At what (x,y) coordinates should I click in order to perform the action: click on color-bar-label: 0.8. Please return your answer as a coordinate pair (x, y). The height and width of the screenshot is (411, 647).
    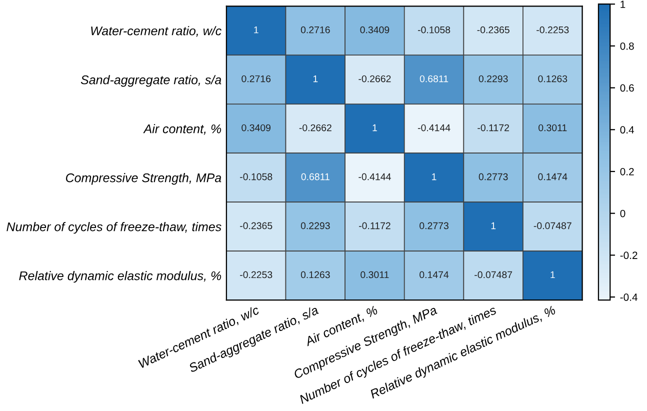
    Looking at the image, I should click on (627, 46).